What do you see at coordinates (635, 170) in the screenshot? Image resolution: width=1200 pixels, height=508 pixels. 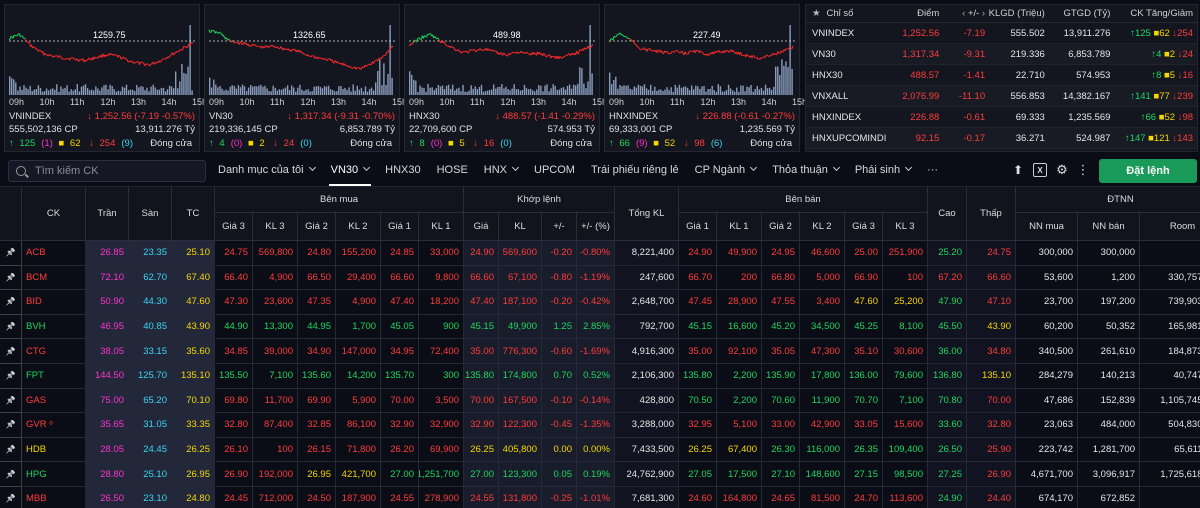 I see `tab-6: Trái phiếu riêng lẻ` at bounding box center [635, 170].